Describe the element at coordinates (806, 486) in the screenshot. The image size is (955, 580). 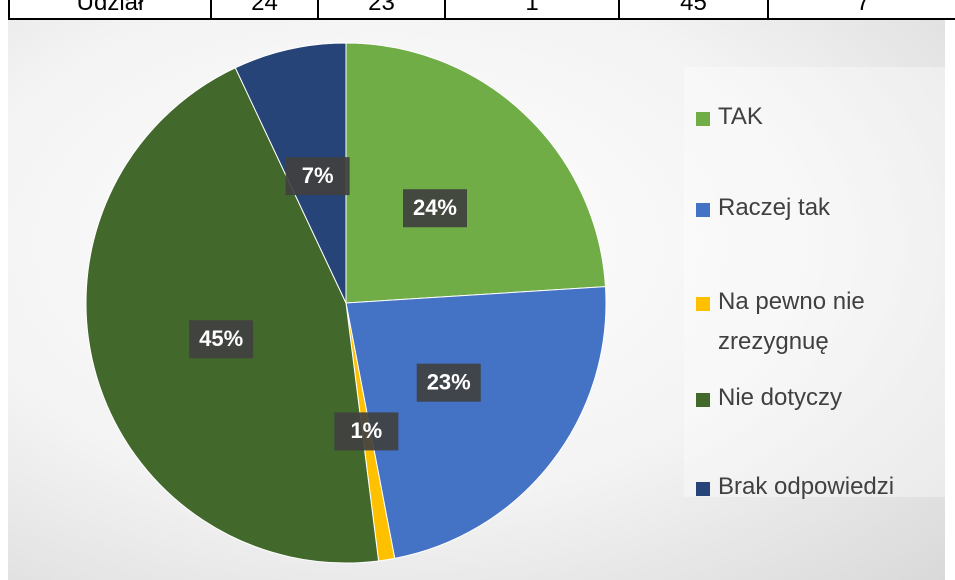
I see `legend-label: Brak odpowiedzi` at that location.